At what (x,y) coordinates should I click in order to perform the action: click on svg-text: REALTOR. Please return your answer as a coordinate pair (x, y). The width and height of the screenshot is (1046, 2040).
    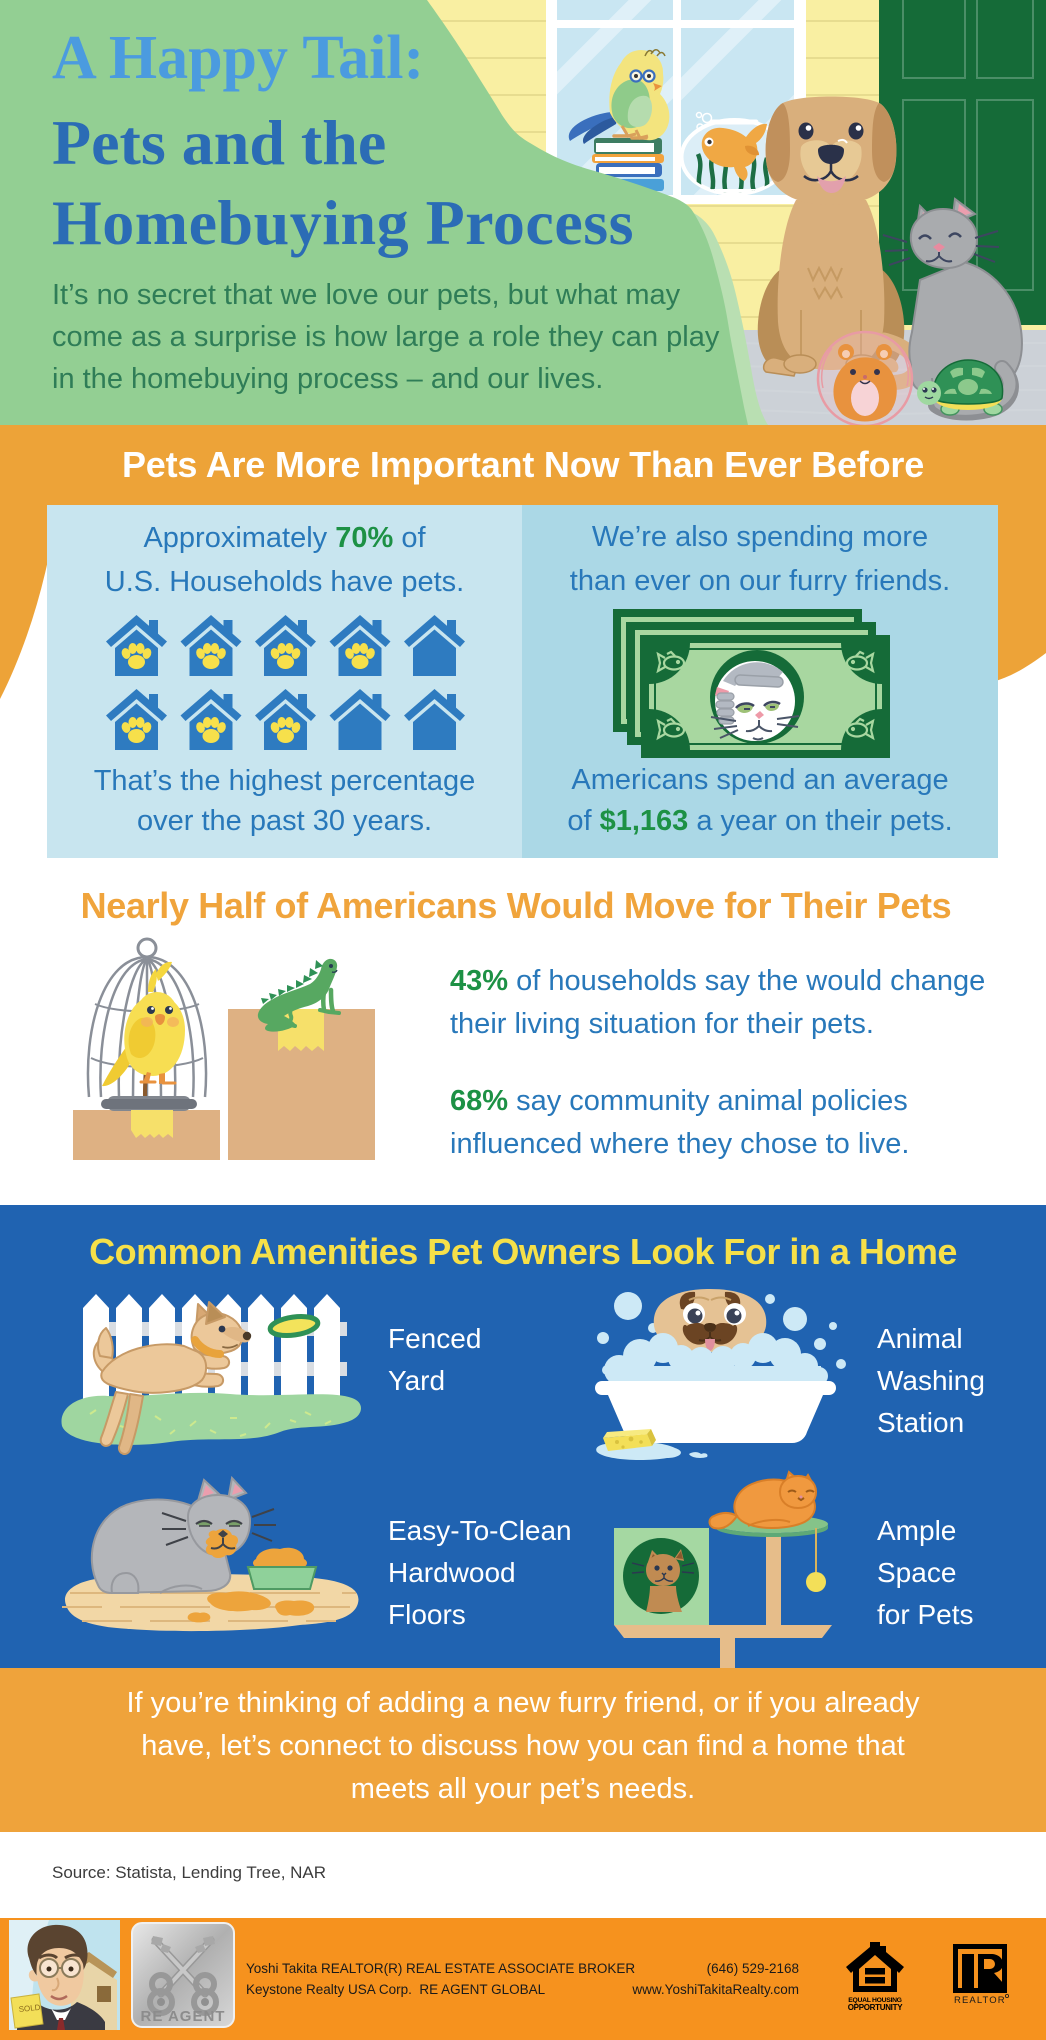
    Looking at the image, I should click on (980, 2000).